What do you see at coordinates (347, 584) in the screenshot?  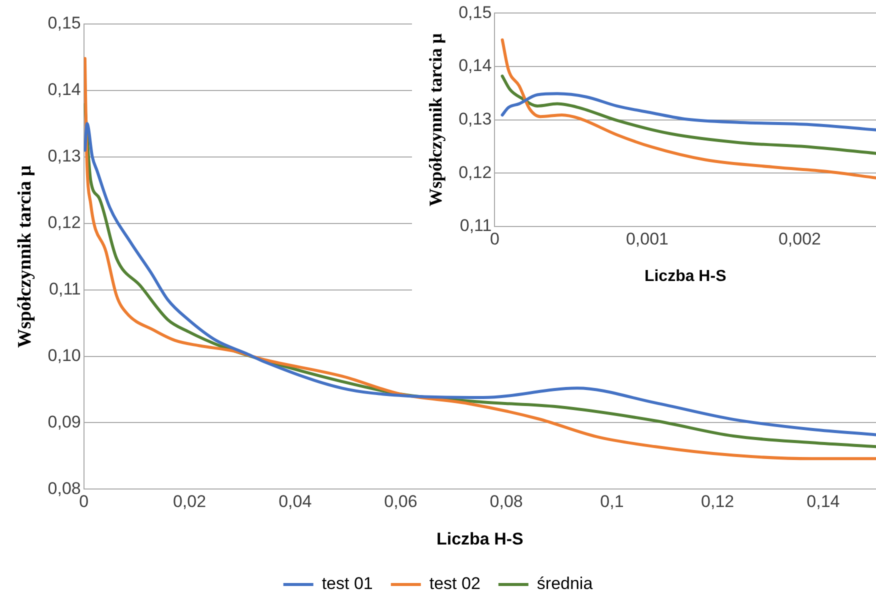 I see `legend-label: test 01` at bounding box center [347, 584].